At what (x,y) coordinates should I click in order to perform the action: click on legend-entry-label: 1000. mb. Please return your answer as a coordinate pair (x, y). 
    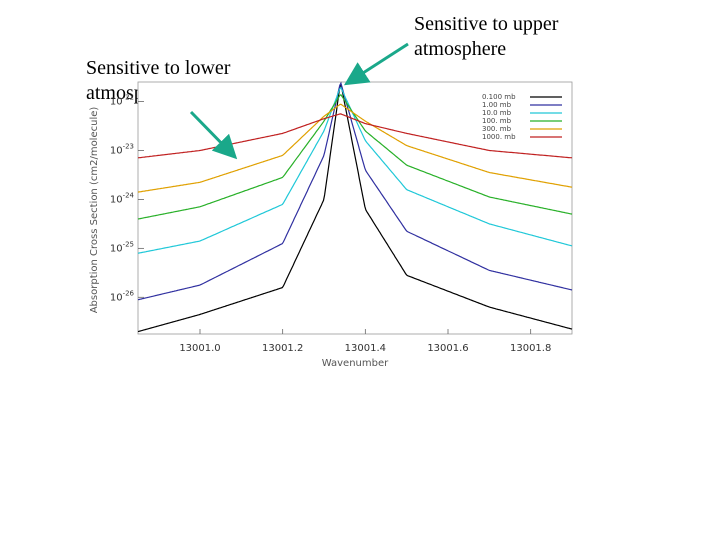
    Looking at the image, I should click on (499, 137).